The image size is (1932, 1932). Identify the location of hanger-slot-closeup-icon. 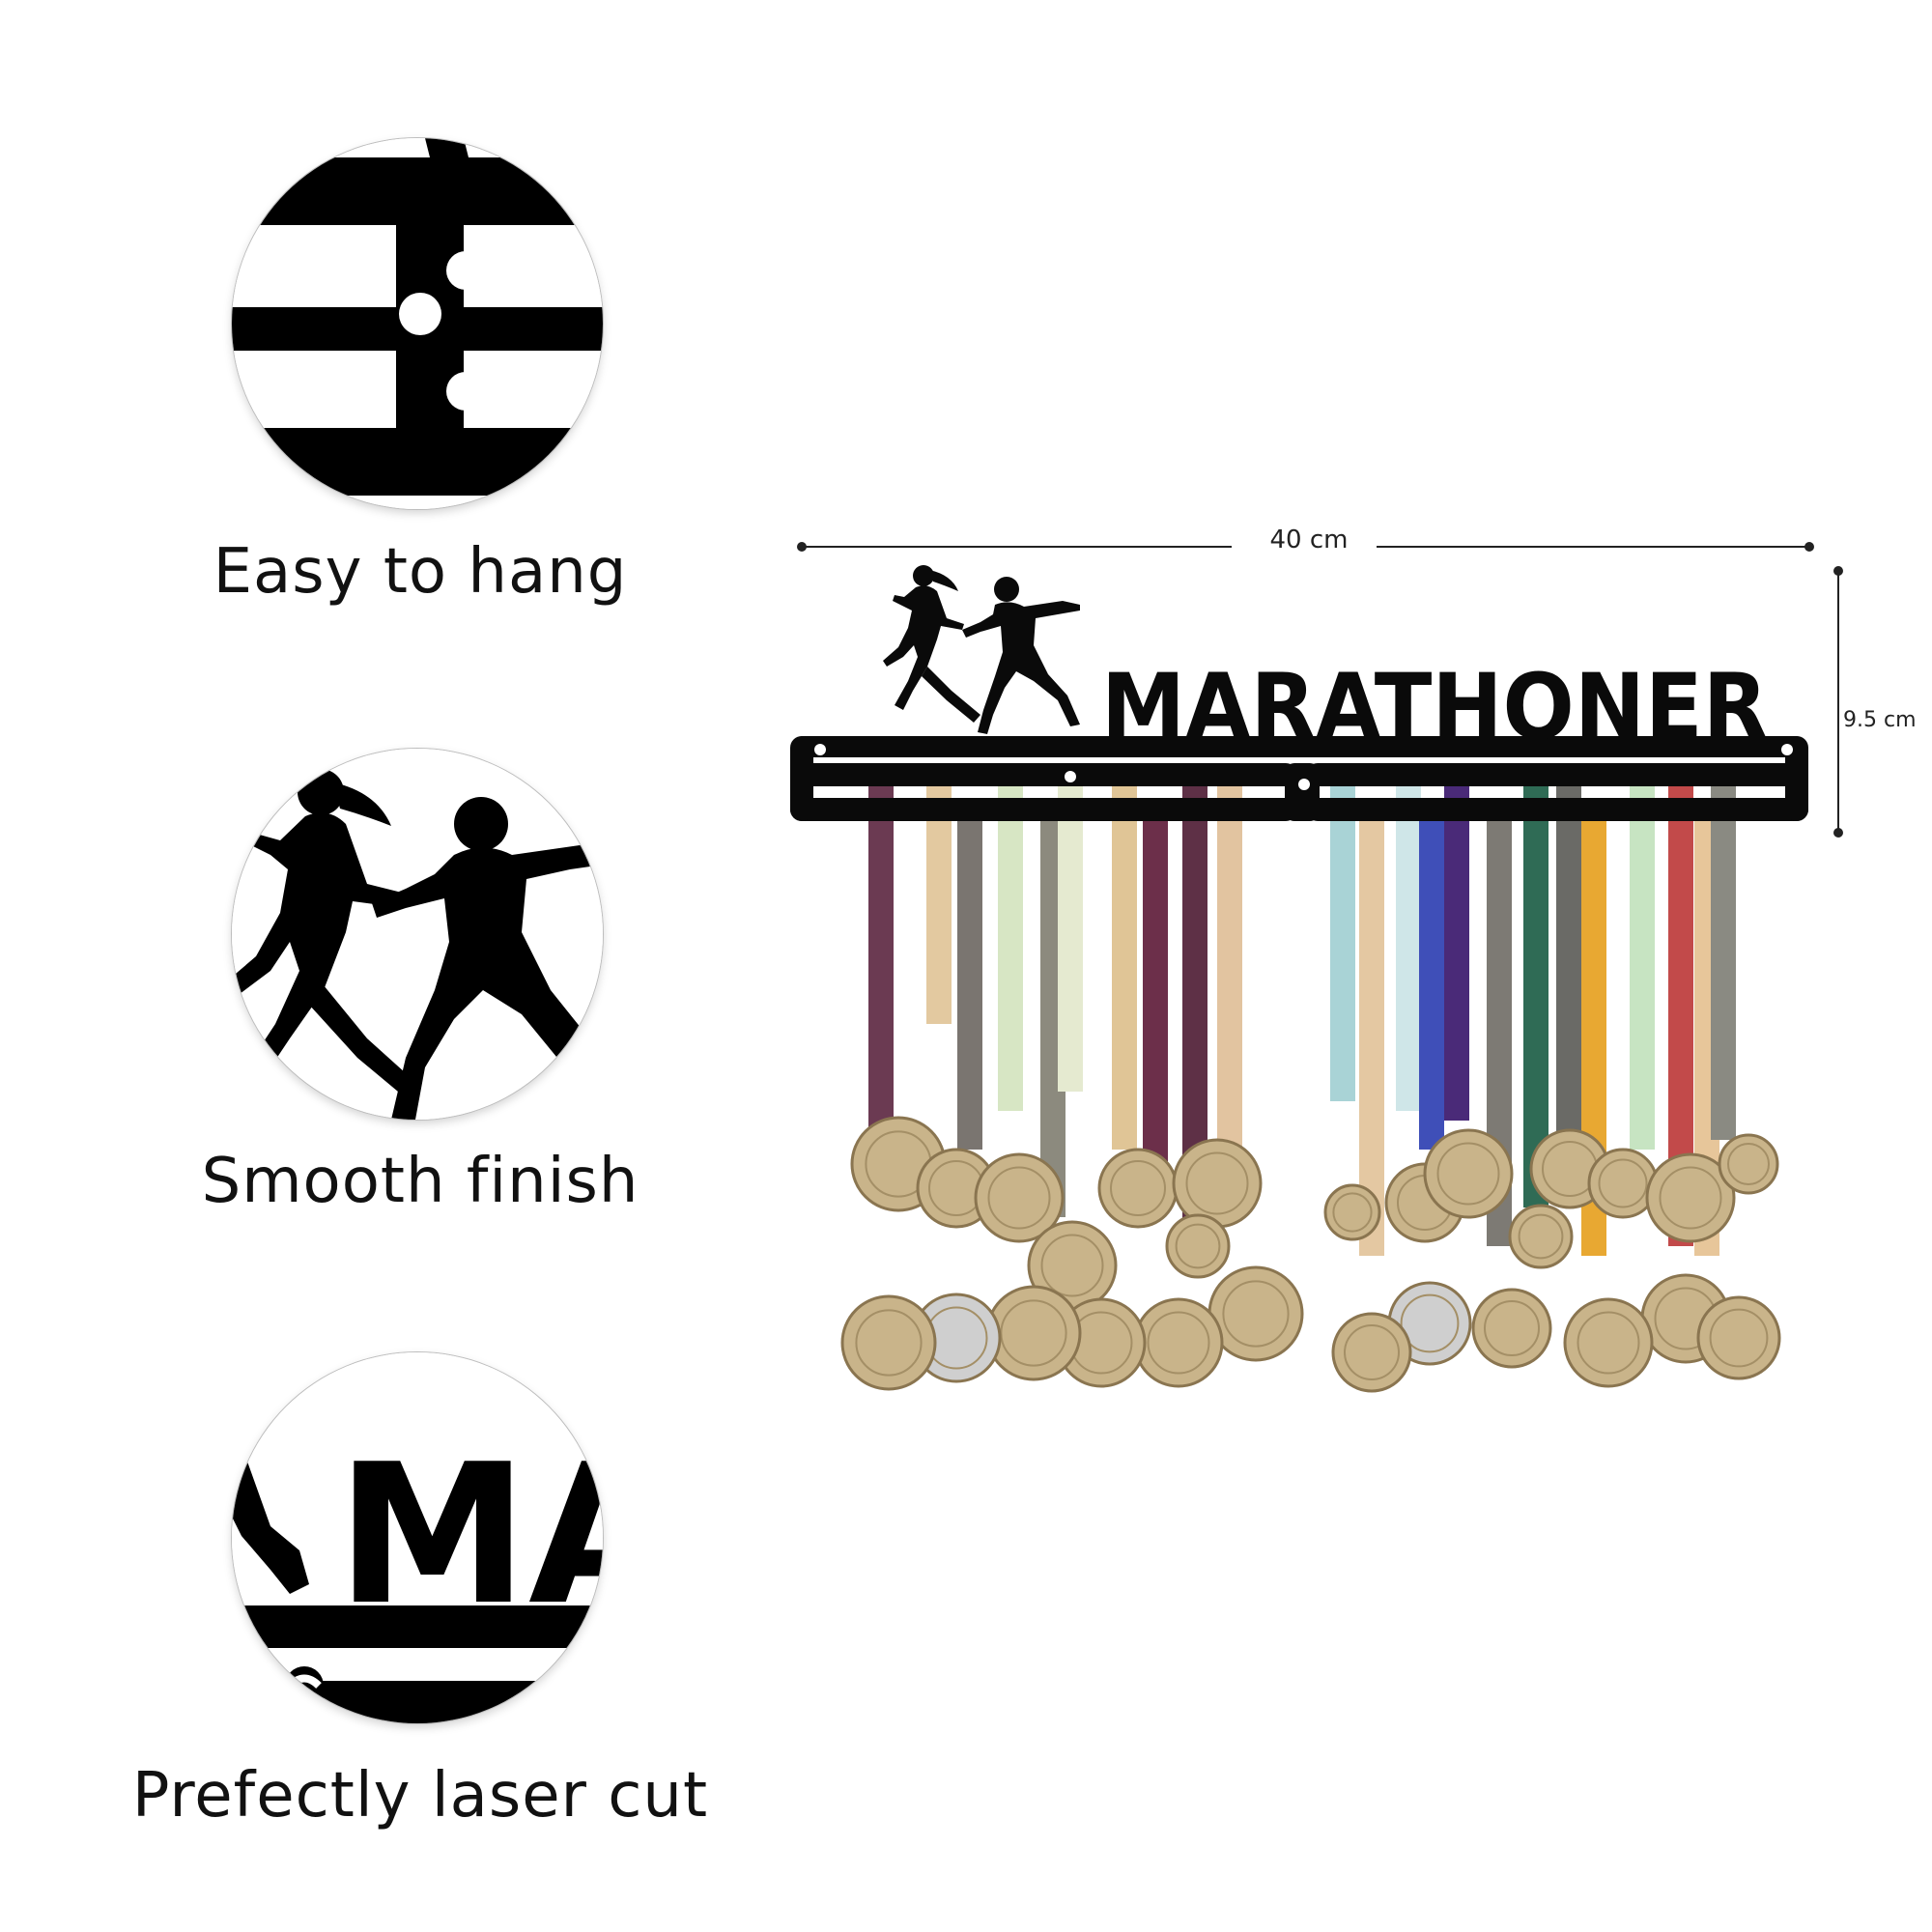
(417, 323).